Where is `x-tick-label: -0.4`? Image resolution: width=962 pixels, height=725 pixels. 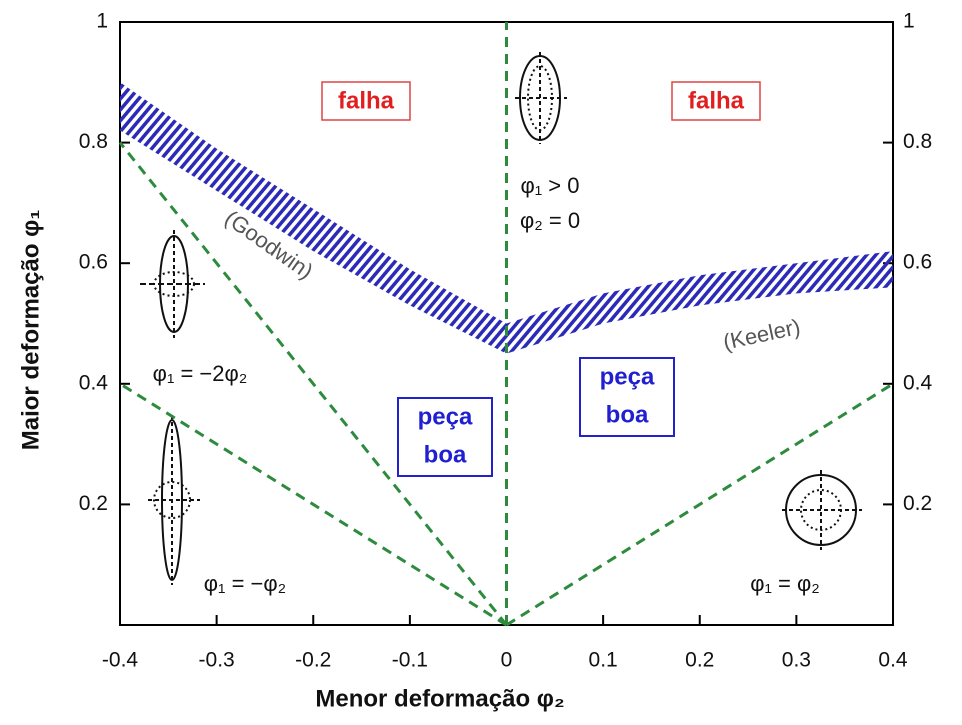 x-tick-label: -0.4 is located at coordinates (120, 660).